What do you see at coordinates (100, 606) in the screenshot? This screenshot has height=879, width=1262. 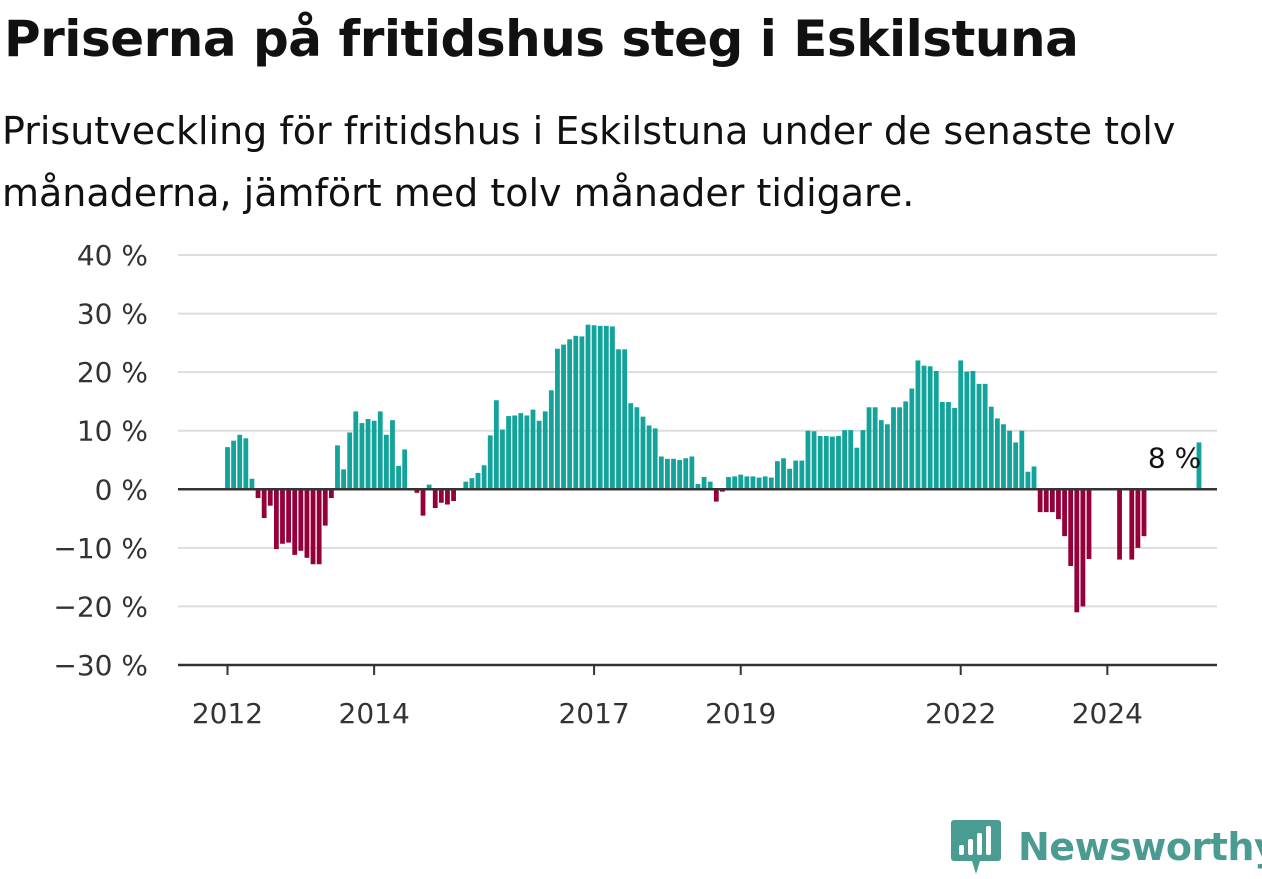 I see `y-tick-label: −20 %` at bounding box center [100, 606].